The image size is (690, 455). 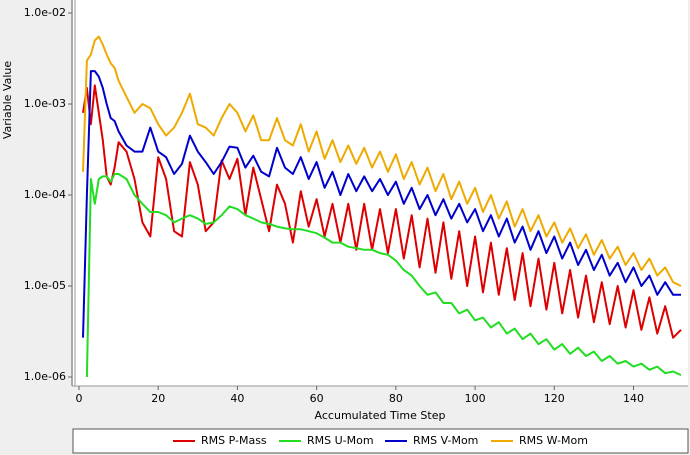 What do you see at coordinates (7, 100) in the screenshot?
I see `y-axis-label: Variable Value` at bounding box center [7, 100].